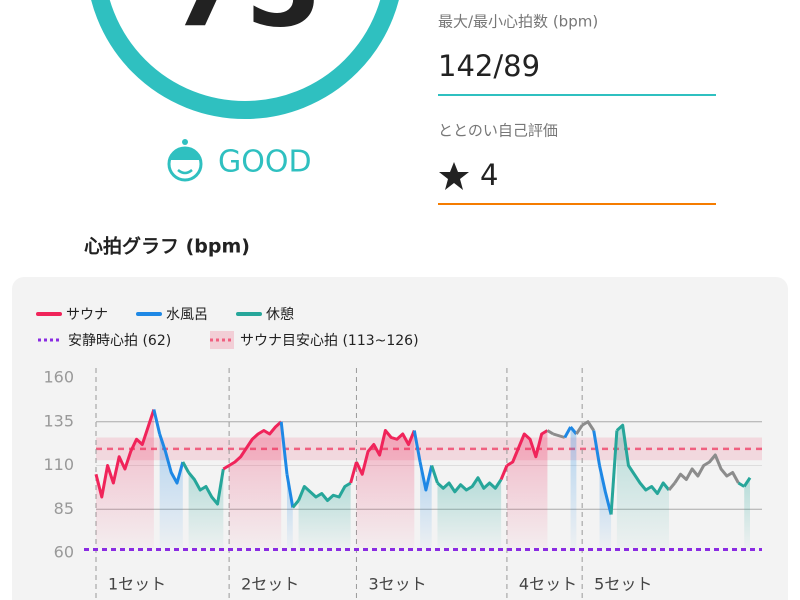 This screenshot has width=800, height=600. Describe the element at coordinates (58, 420) in the screenshot. I see `y-tick-label: 135` at that location.